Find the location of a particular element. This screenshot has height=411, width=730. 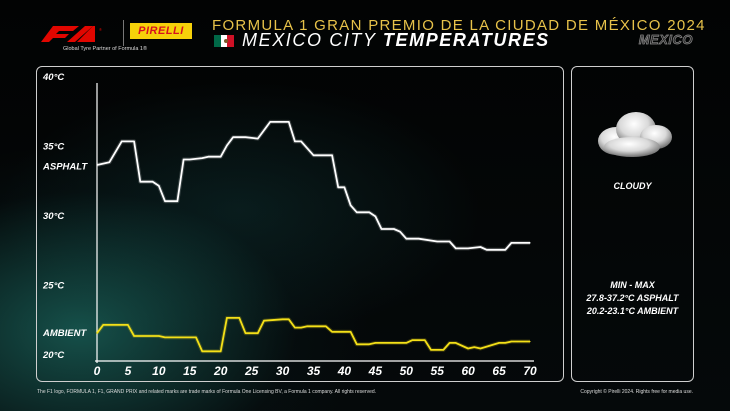

x-tick-label: 25 is located at coordinates (251, 371).